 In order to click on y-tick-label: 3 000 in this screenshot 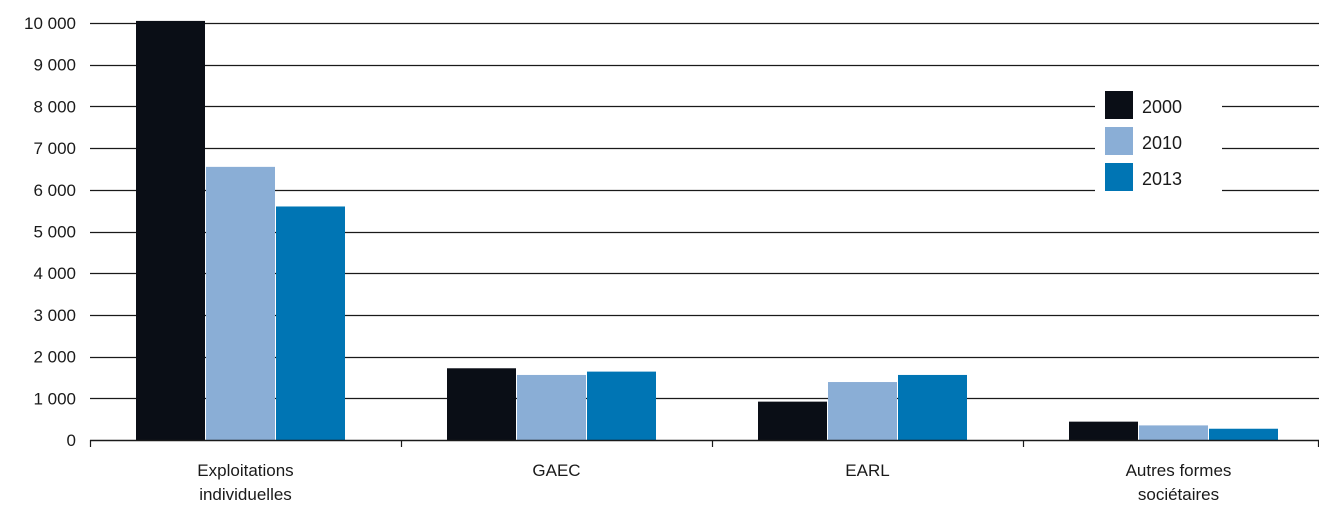, I will do `click(54, 315)`.